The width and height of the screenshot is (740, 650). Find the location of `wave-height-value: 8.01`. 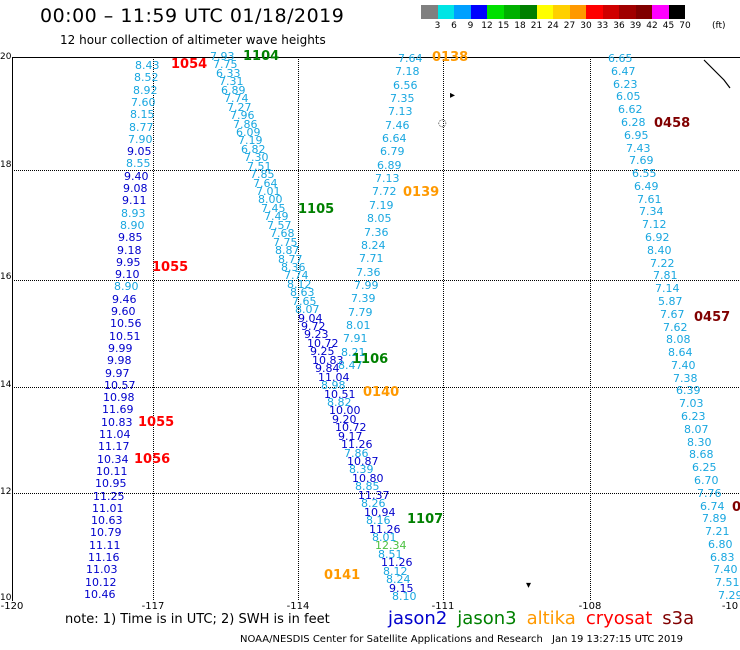

wave-height-value: 8.01 is located at coordinates (384, 537).